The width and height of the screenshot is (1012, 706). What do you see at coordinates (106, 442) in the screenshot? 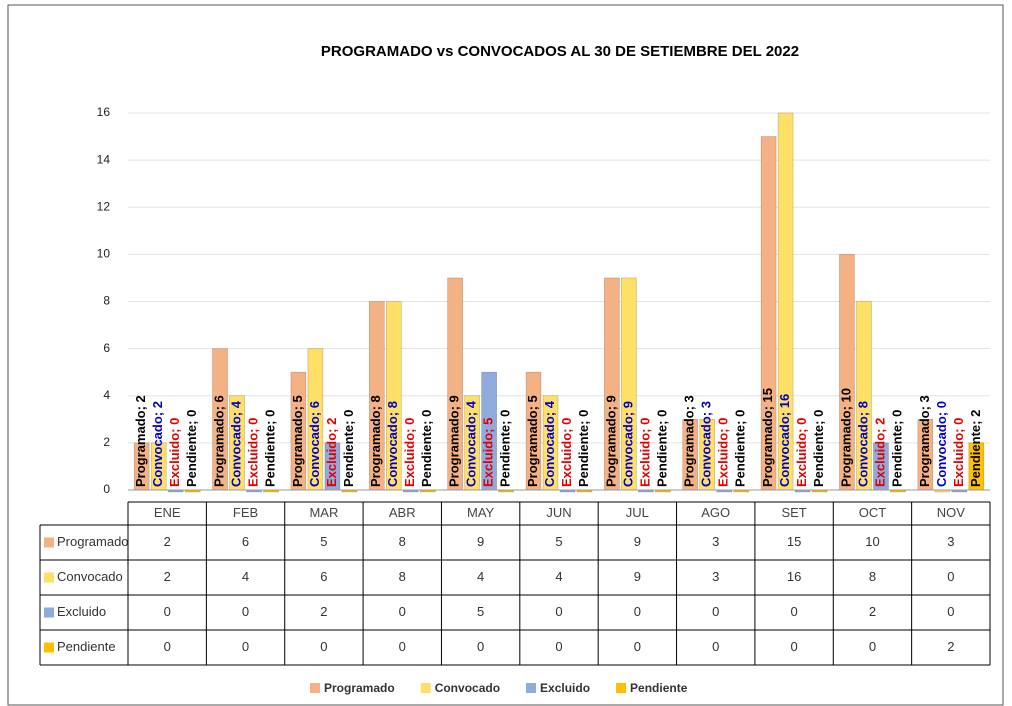
I see `y-tick-label: 2` at bounding box center [106, 442].